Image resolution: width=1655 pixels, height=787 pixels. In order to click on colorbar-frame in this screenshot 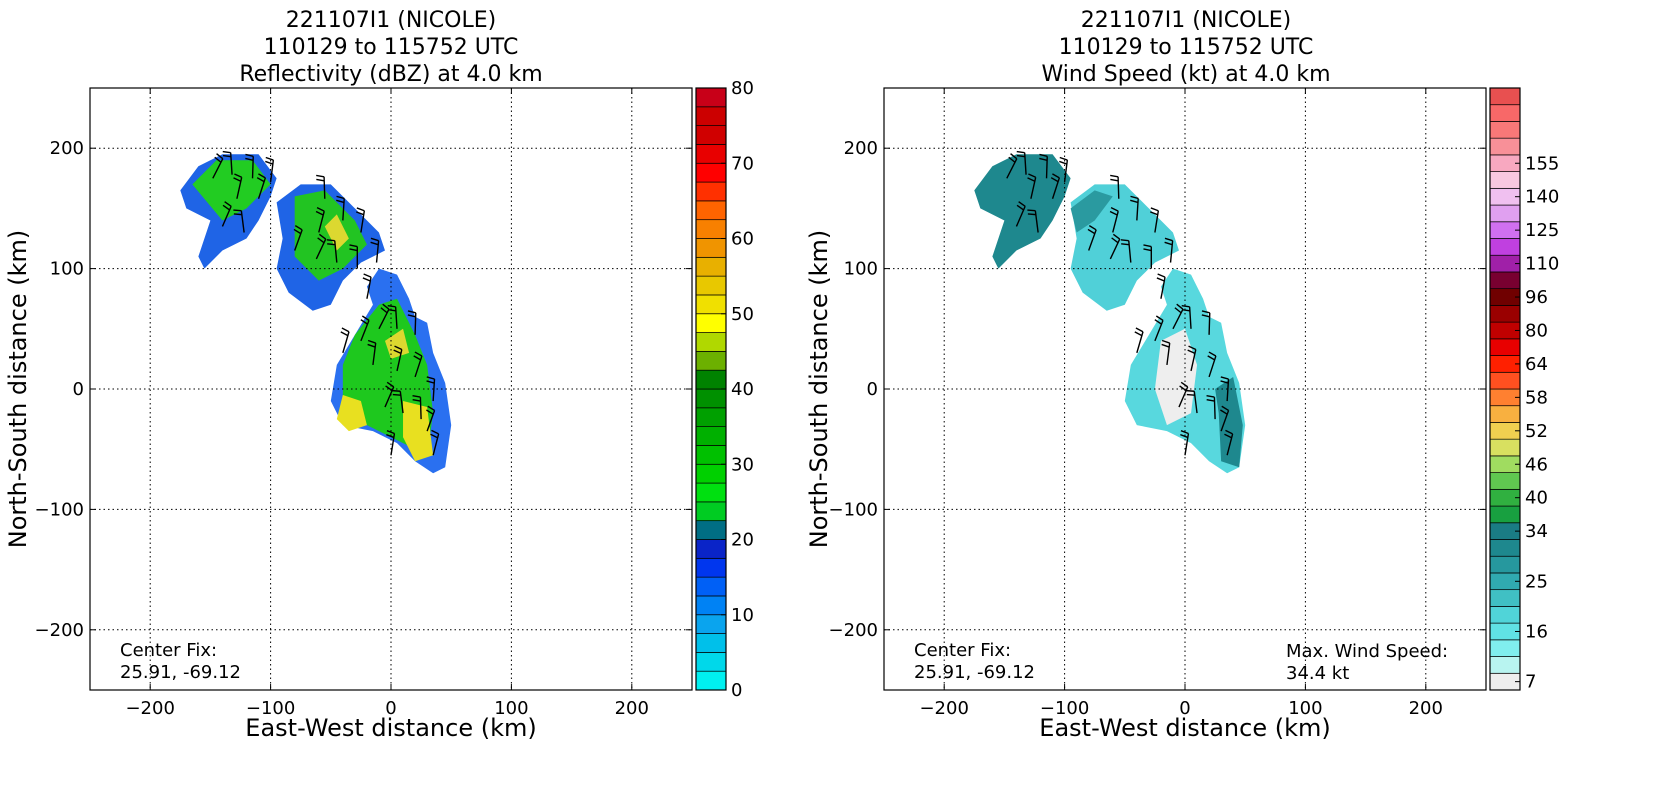, I will do `click(1505, 389)`.